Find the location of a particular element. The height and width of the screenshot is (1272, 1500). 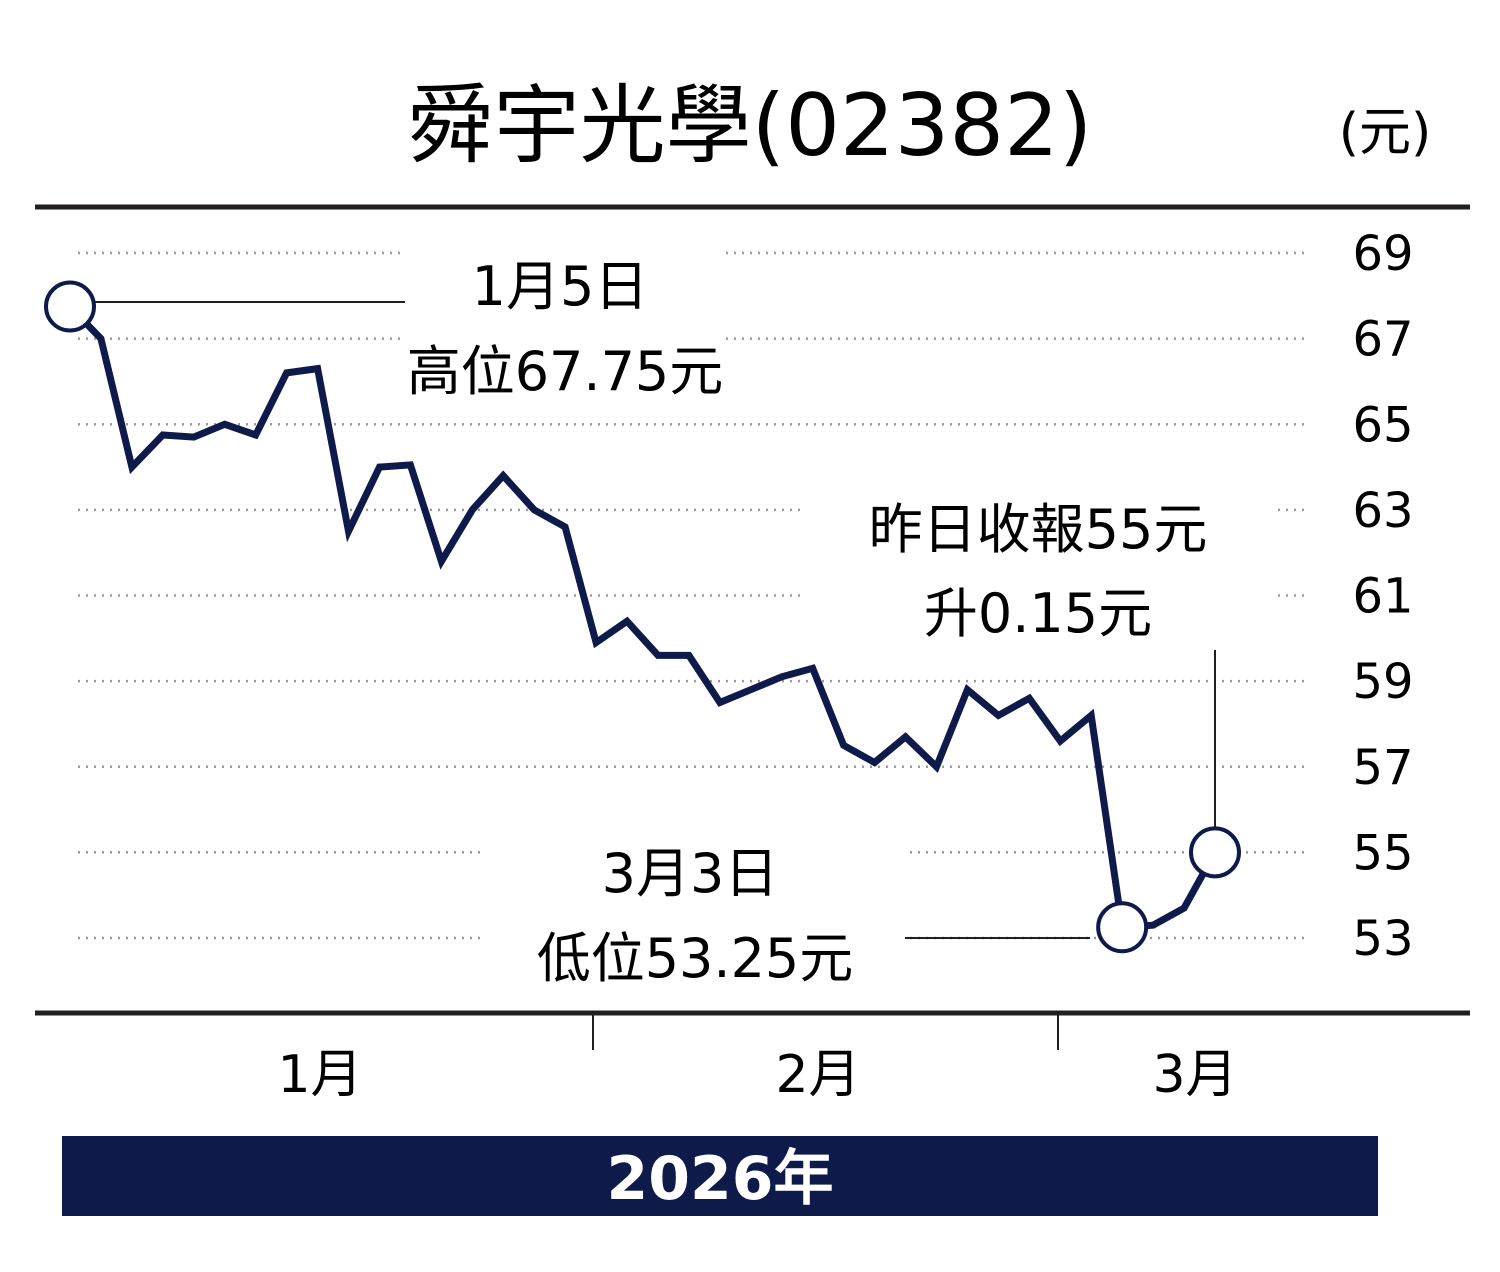

y-tick-label: 69 is located at coordinates (1382, 254).